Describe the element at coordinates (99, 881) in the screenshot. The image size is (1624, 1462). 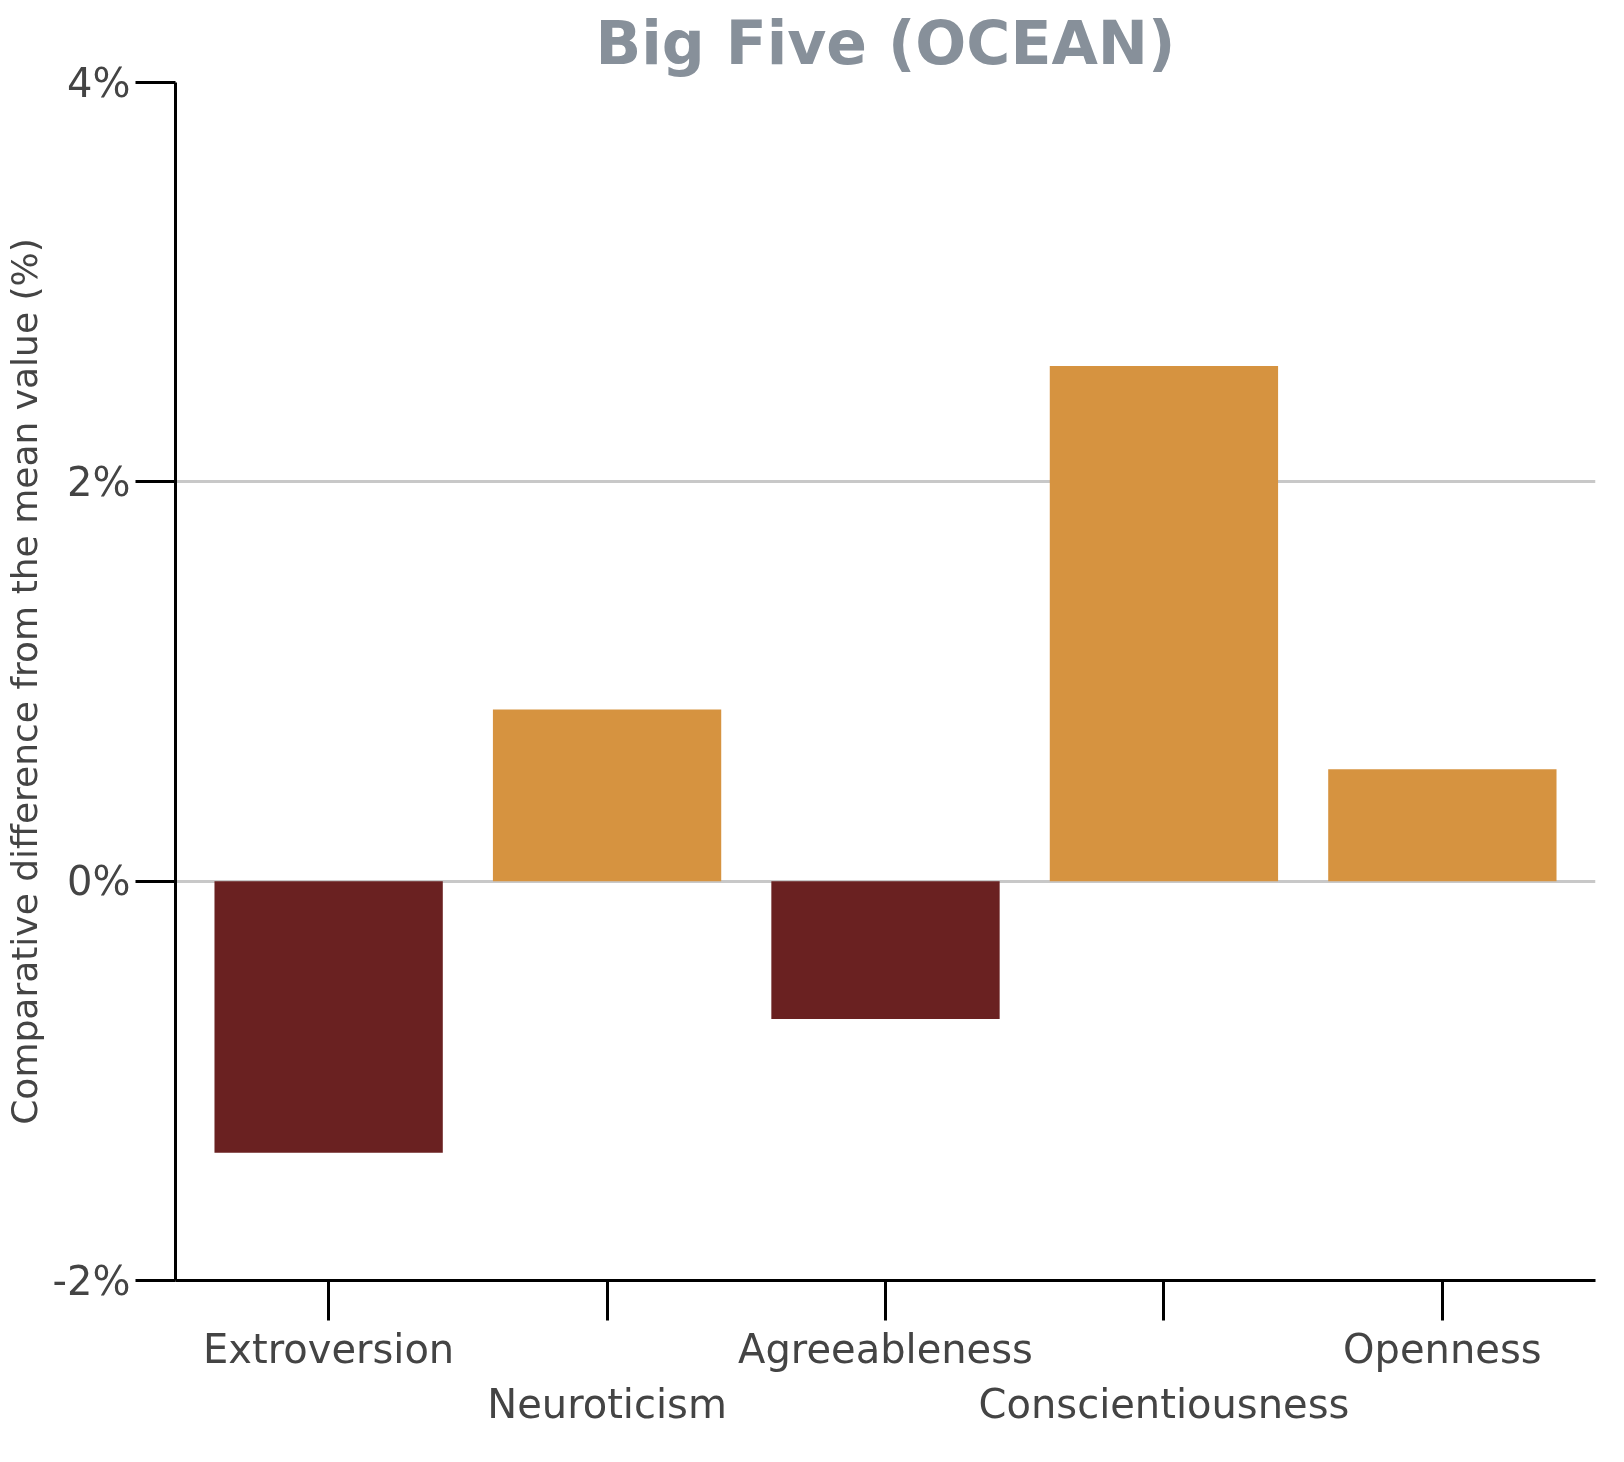
I see `y-tick-label: 0%` at that location.